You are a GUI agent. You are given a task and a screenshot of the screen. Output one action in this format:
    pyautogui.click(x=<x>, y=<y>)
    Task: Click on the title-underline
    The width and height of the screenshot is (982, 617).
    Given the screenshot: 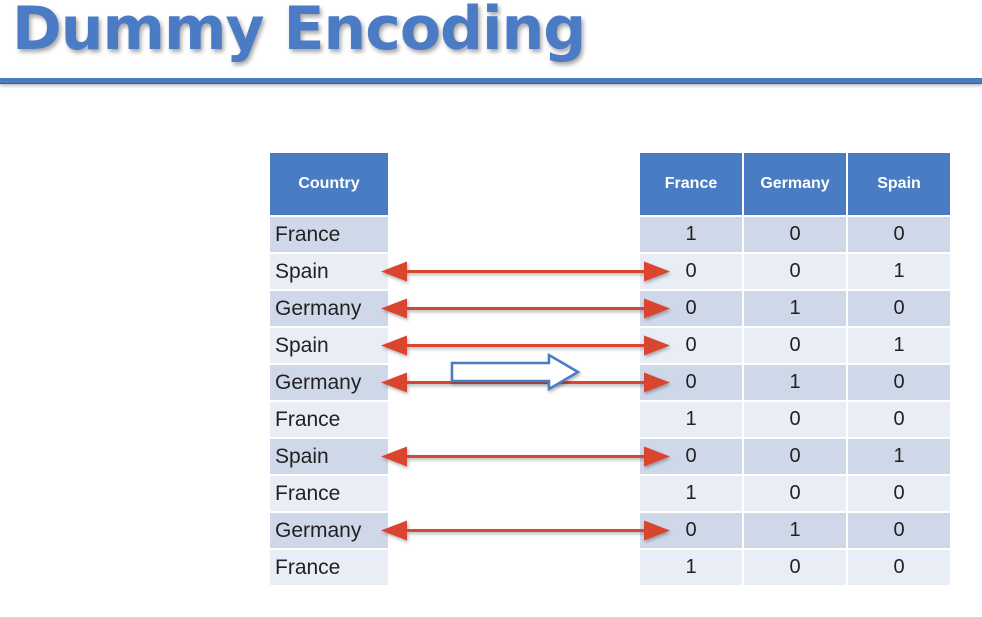 What is the action you would take?
    pyautogui.click(x=491, y=81)
    